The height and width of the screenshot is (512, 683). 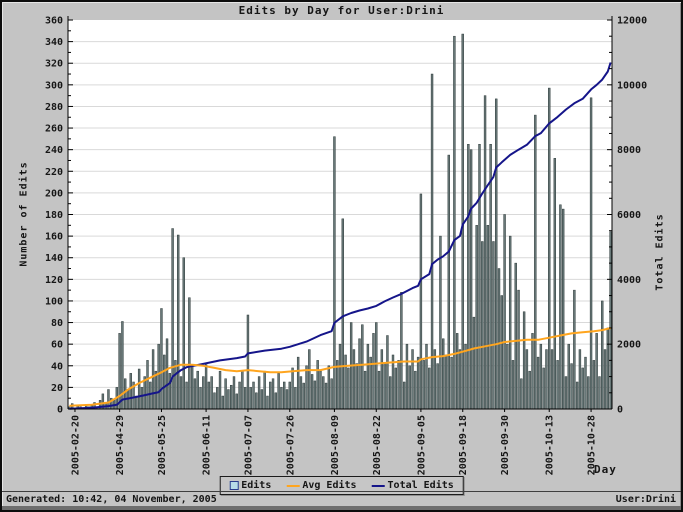 I want to click on svg-text: 2005-09-05, so click(x=421, y=445).